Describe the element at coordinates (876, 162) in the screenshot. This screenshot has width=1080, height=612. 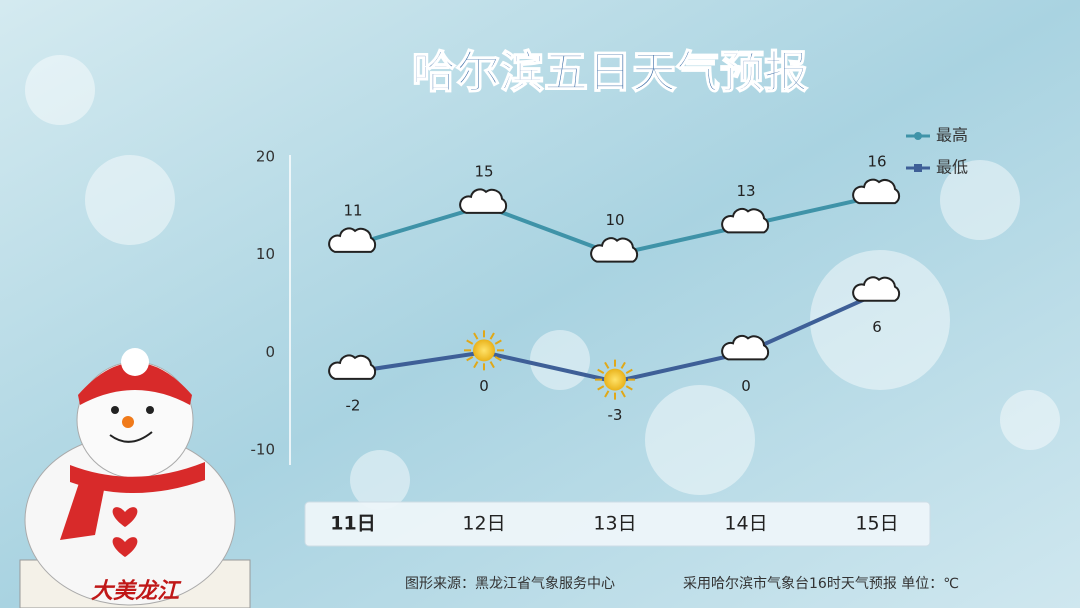
I see `data-label: 16` at that location.